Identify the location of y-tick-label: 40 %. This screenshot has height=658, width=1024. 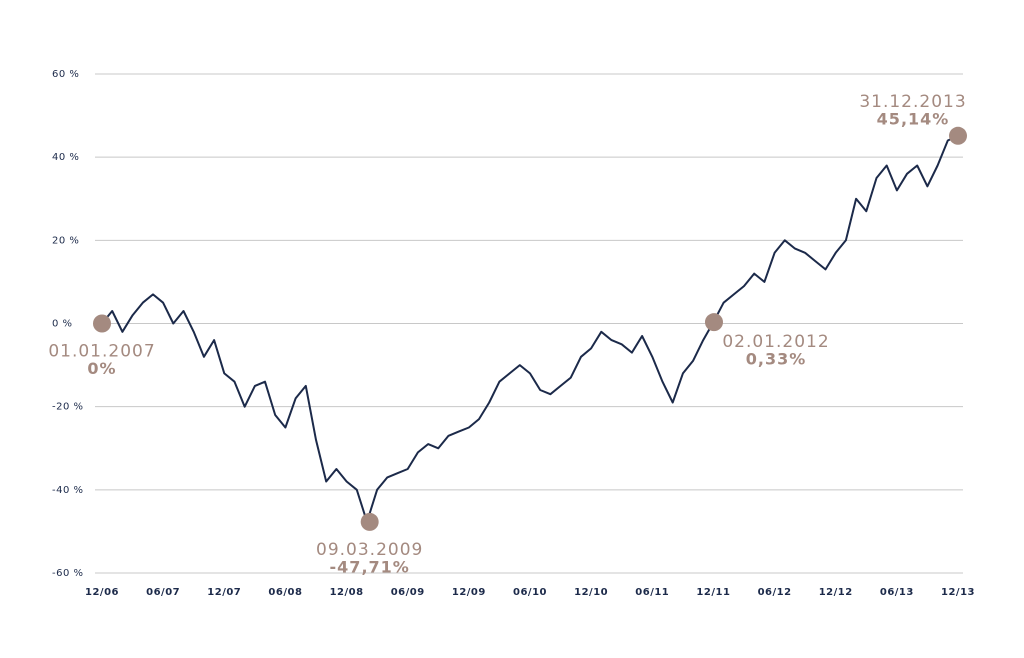
(65, 157).